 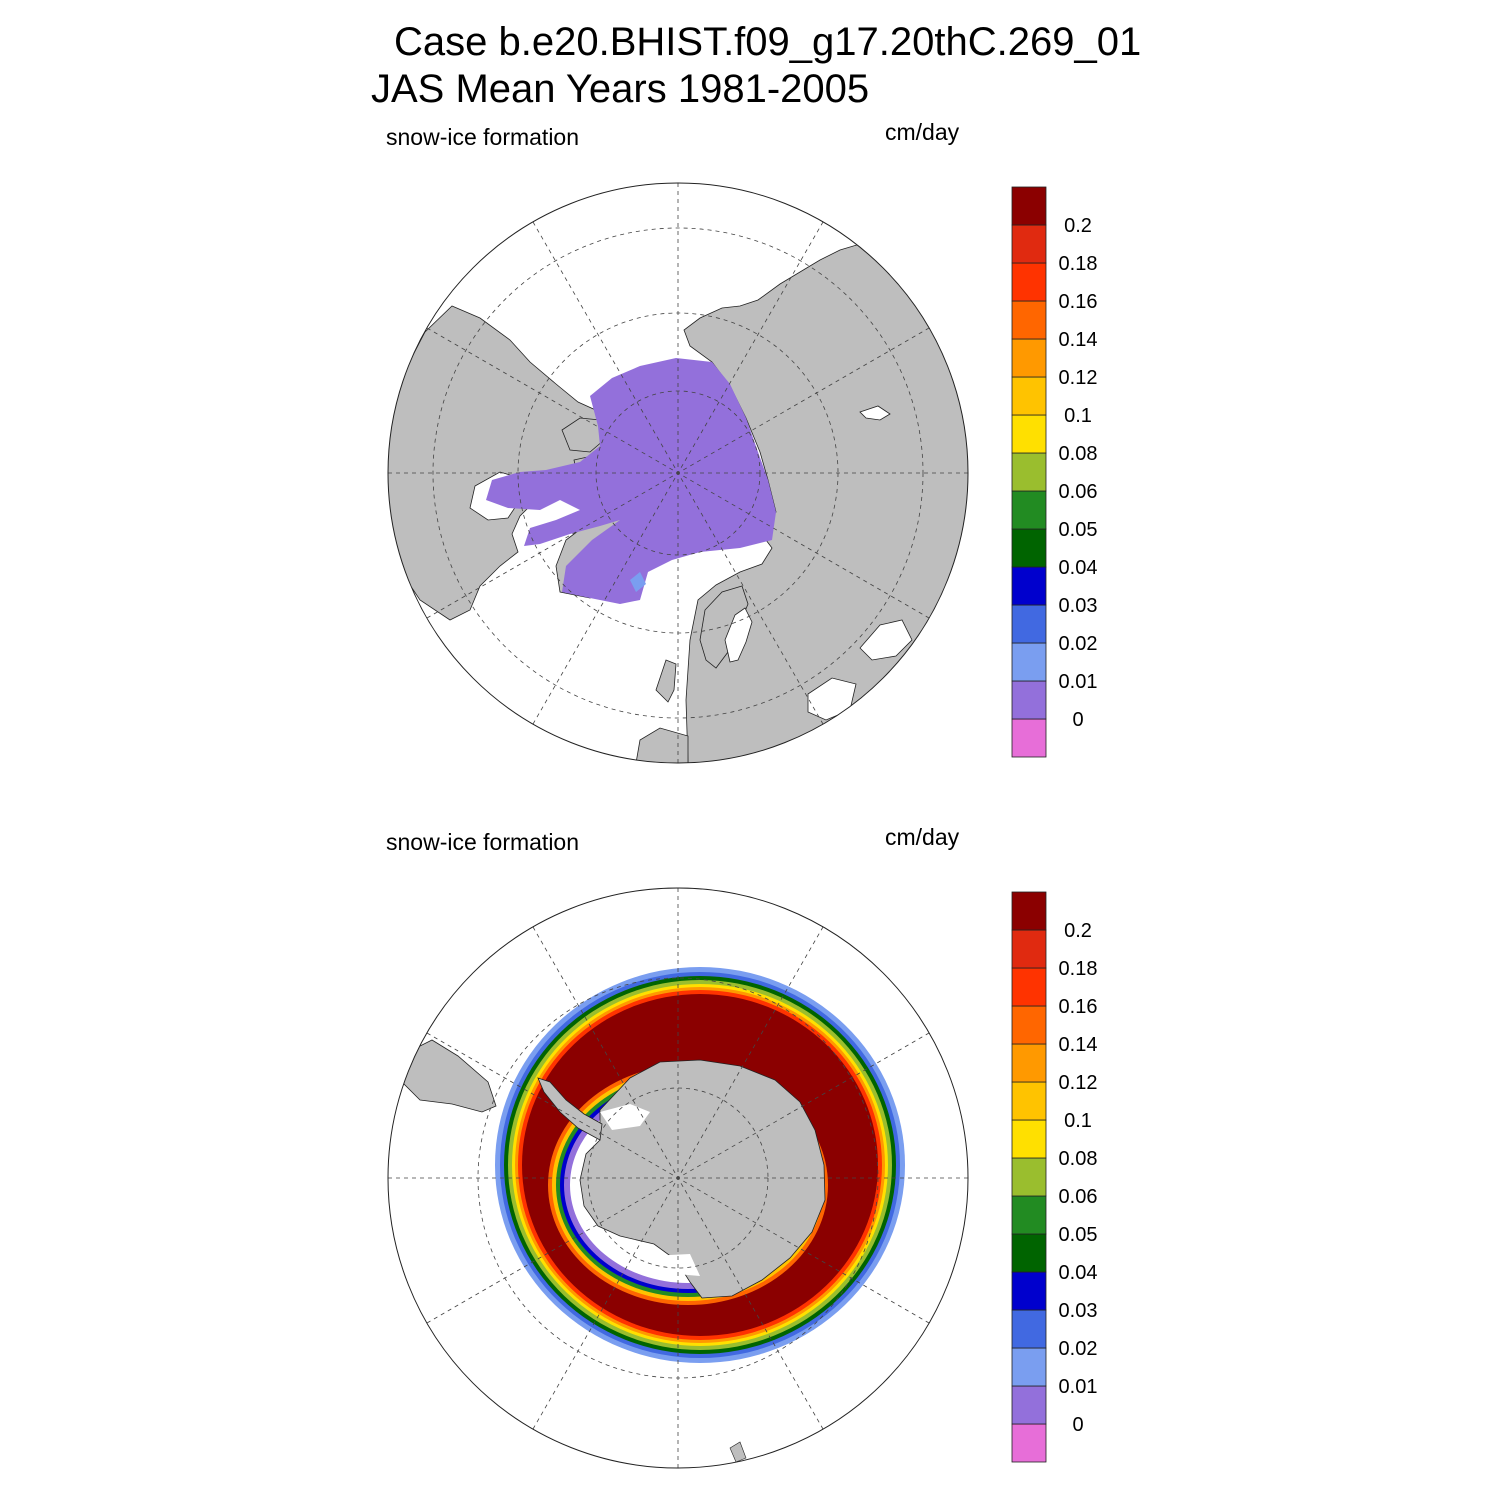 What do you see at coordinates (1078, 1159) in the screenshot?
I see `antarctic-colorbar-tick-label: 0.08` at bounding box center [1078, 1159].